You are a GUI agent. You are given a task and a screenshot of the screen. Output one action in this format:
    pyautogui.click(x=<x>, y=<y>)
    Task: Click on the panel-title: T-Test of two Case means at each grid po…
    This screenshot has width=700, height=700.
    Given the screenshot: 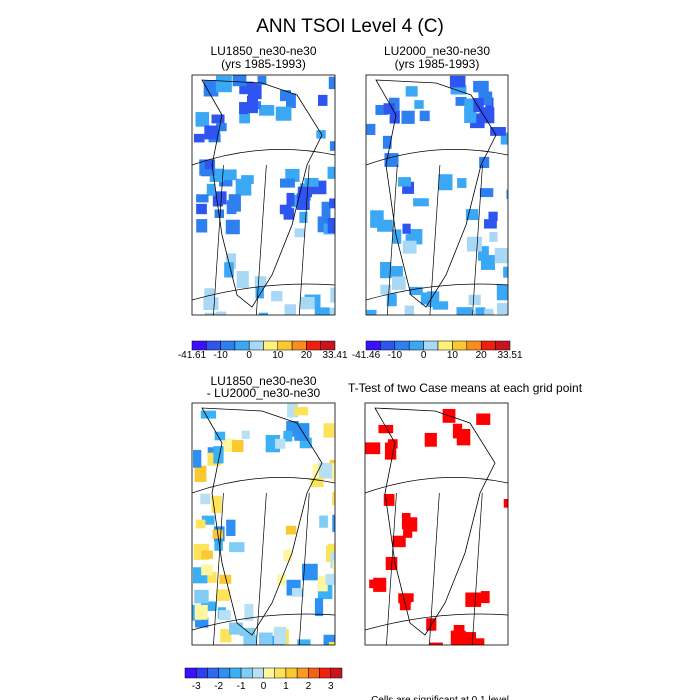 What is the action you would take?
    pyautogui.click(x=465, y=388)
    